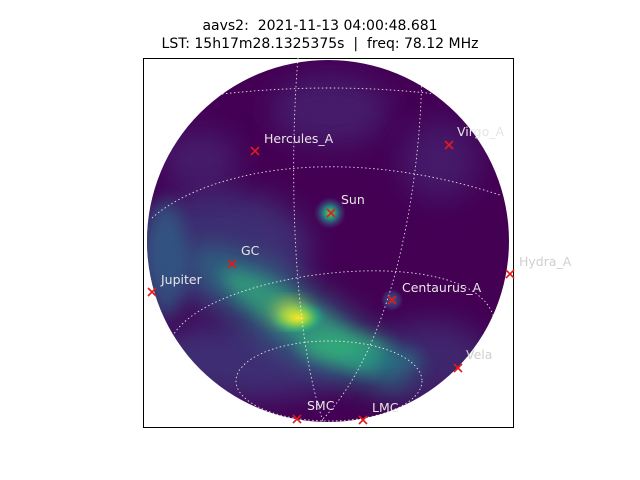 This screenshot has width=640, height=480. I want to click on source-marker-gc, so click(232, 264).